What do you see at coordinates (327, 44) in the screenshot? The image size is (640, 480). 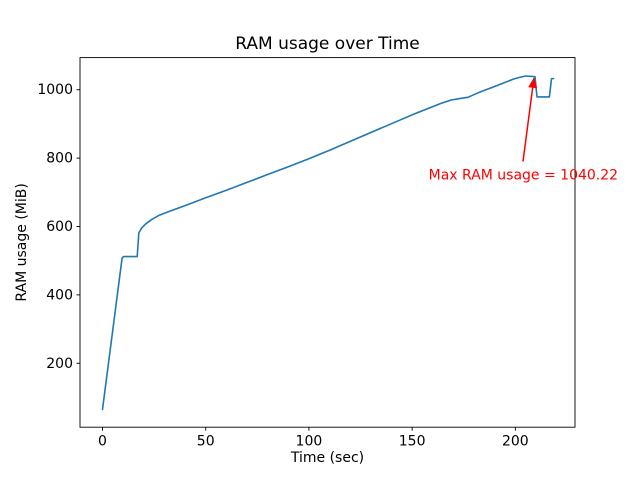 I see `chart-title: RAM usage over Time` at bounding box center [327, 44].